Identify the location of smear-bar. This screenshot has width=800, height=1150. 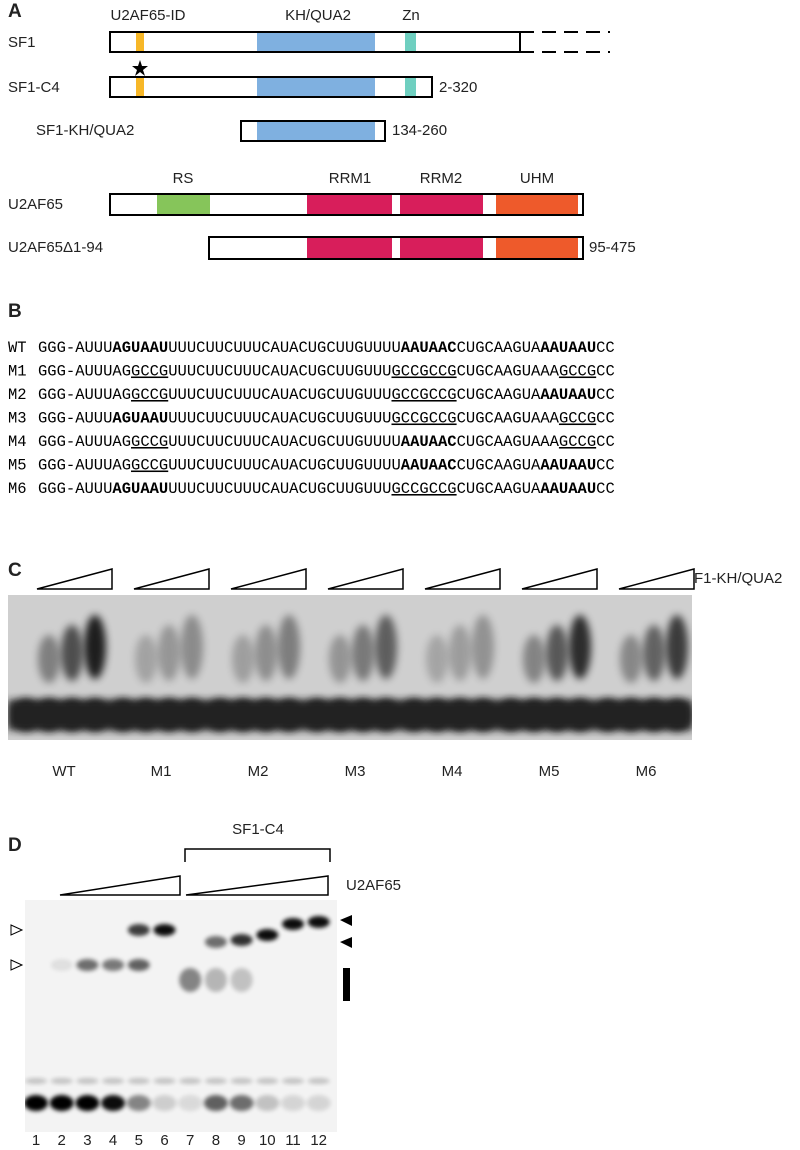
(346, 984).